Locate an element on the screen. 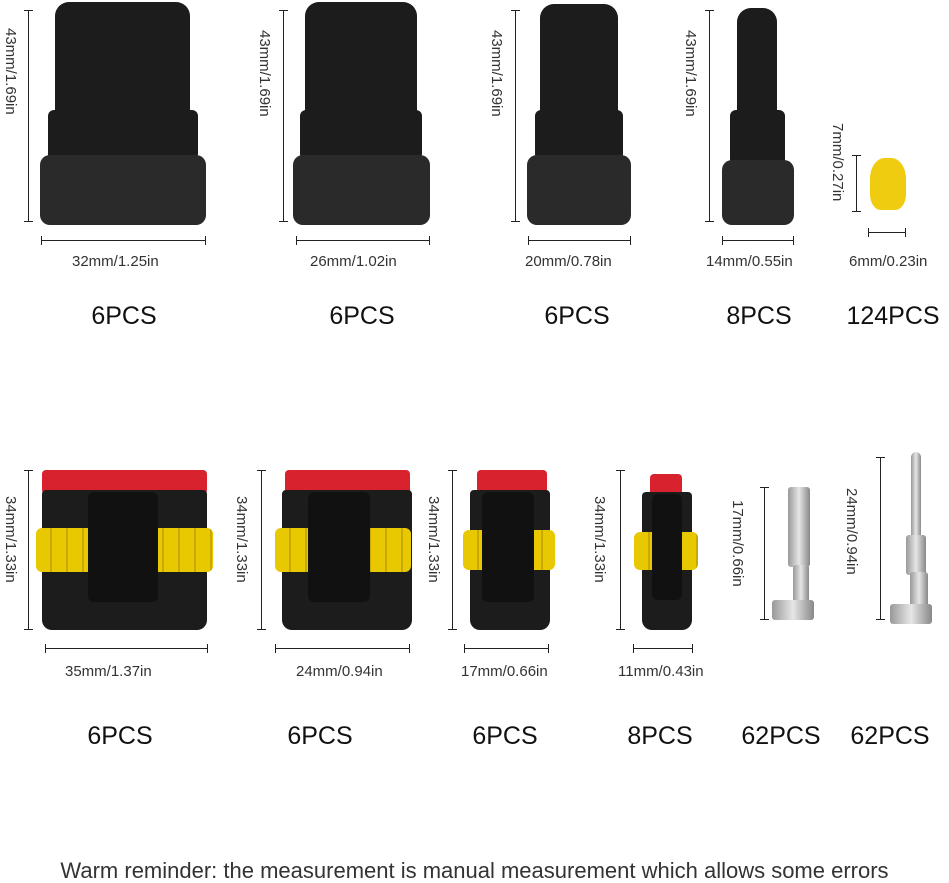 The height and width of the screenshot is (883, 949). height-label: 24mm/0.94in is located at coordinates (851, 531).